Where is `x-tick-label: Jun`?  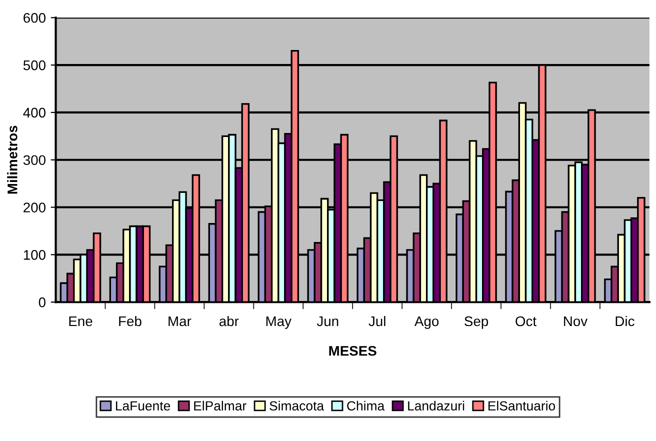 x-tick-label: Jun is located at coordinates (327, 321).